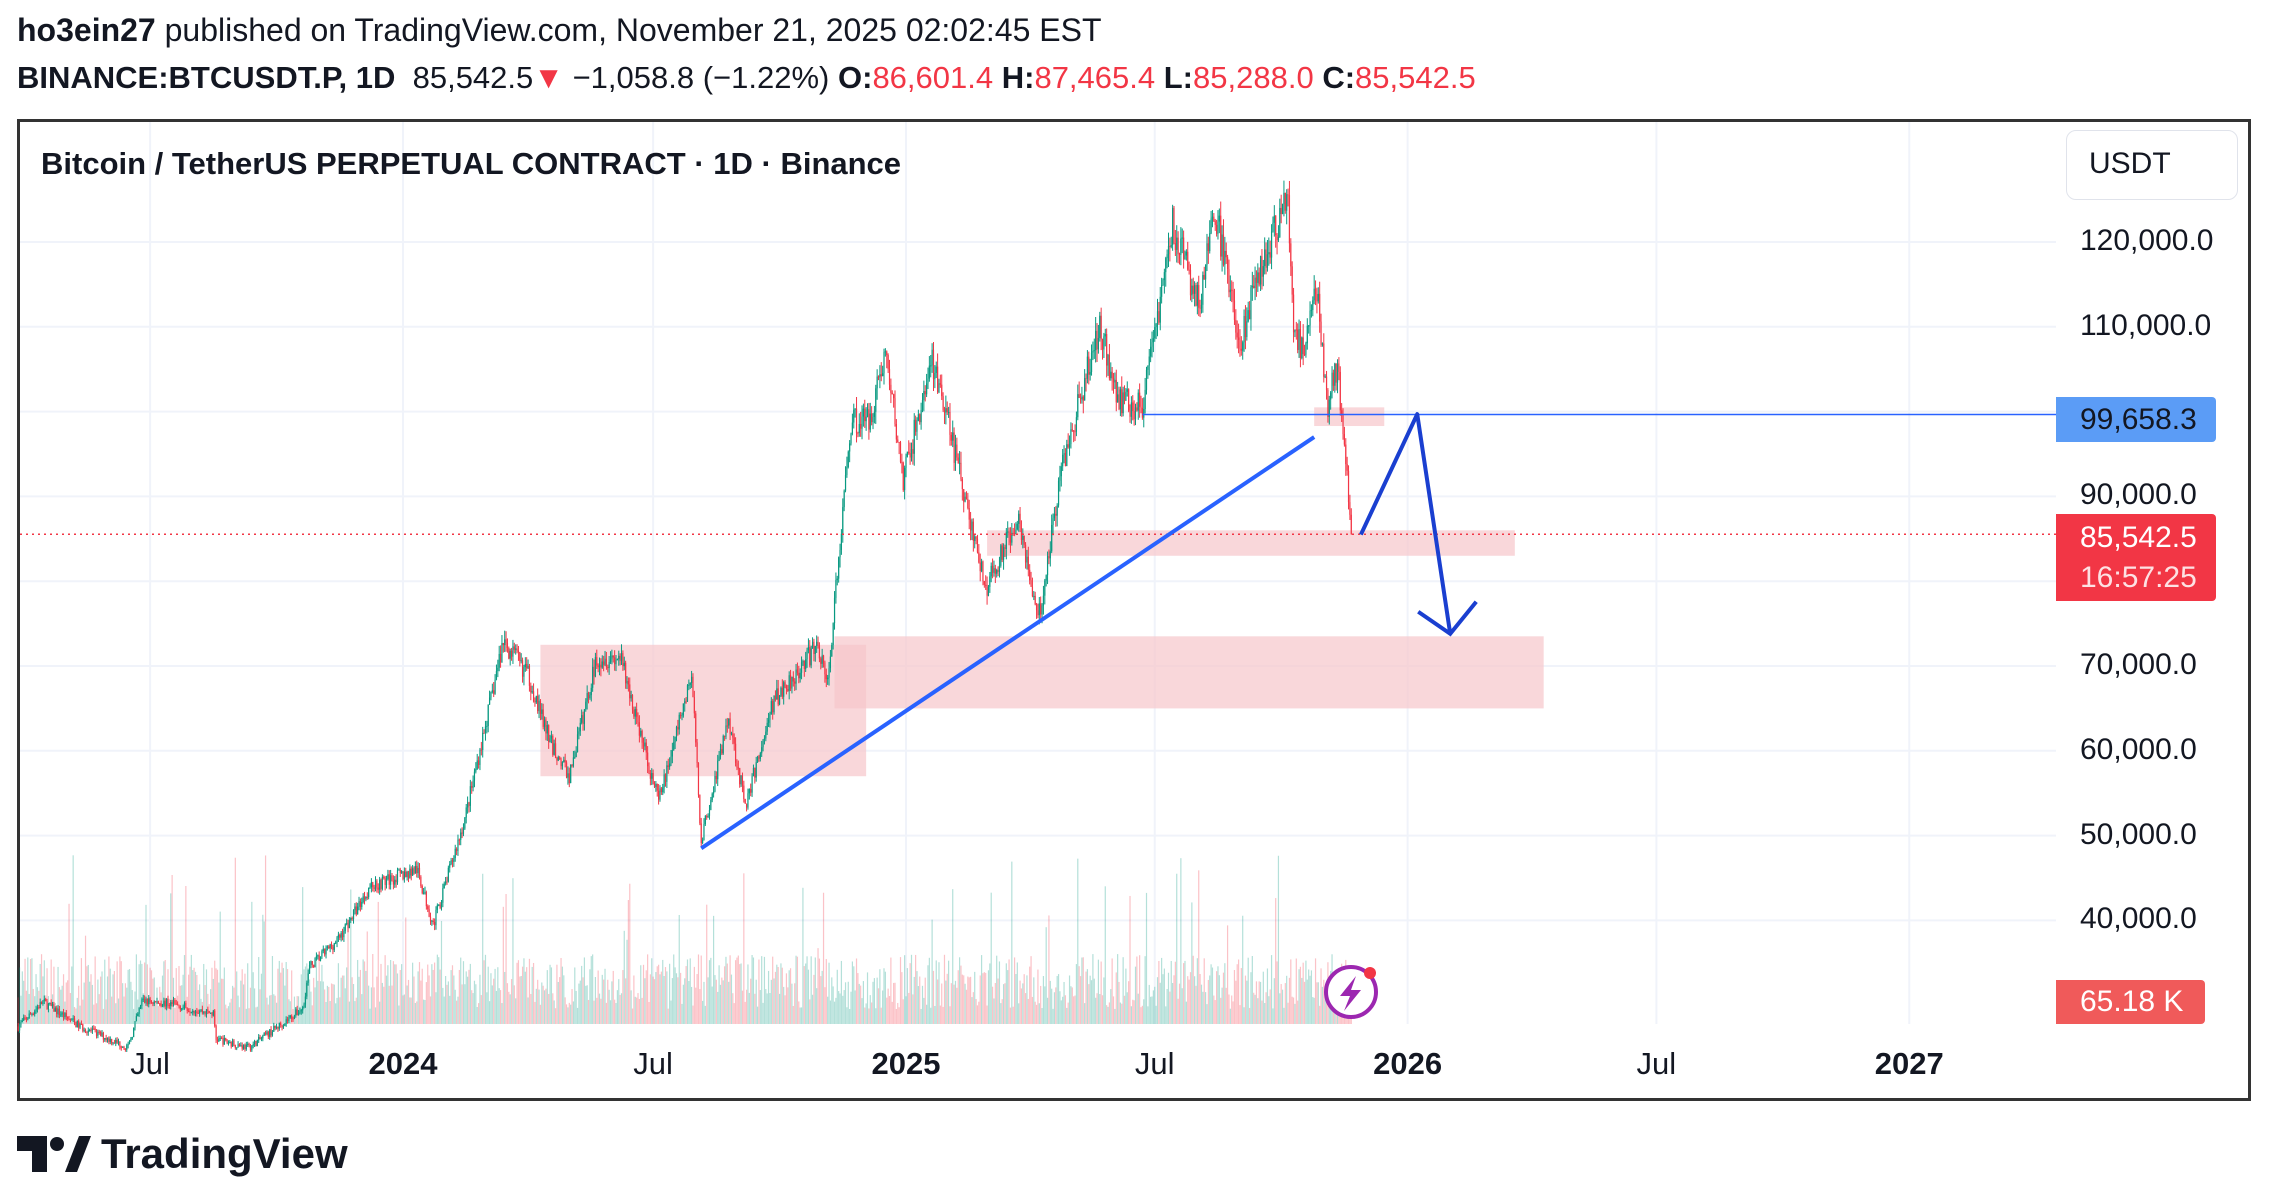 Image resolution: width=2271 pixels, height=1203 pixels. What do you see at coordinates (182, 1154) in the screenshot?
I see `tradingview-logo: TradingView` at bounding box center [182, 1154].